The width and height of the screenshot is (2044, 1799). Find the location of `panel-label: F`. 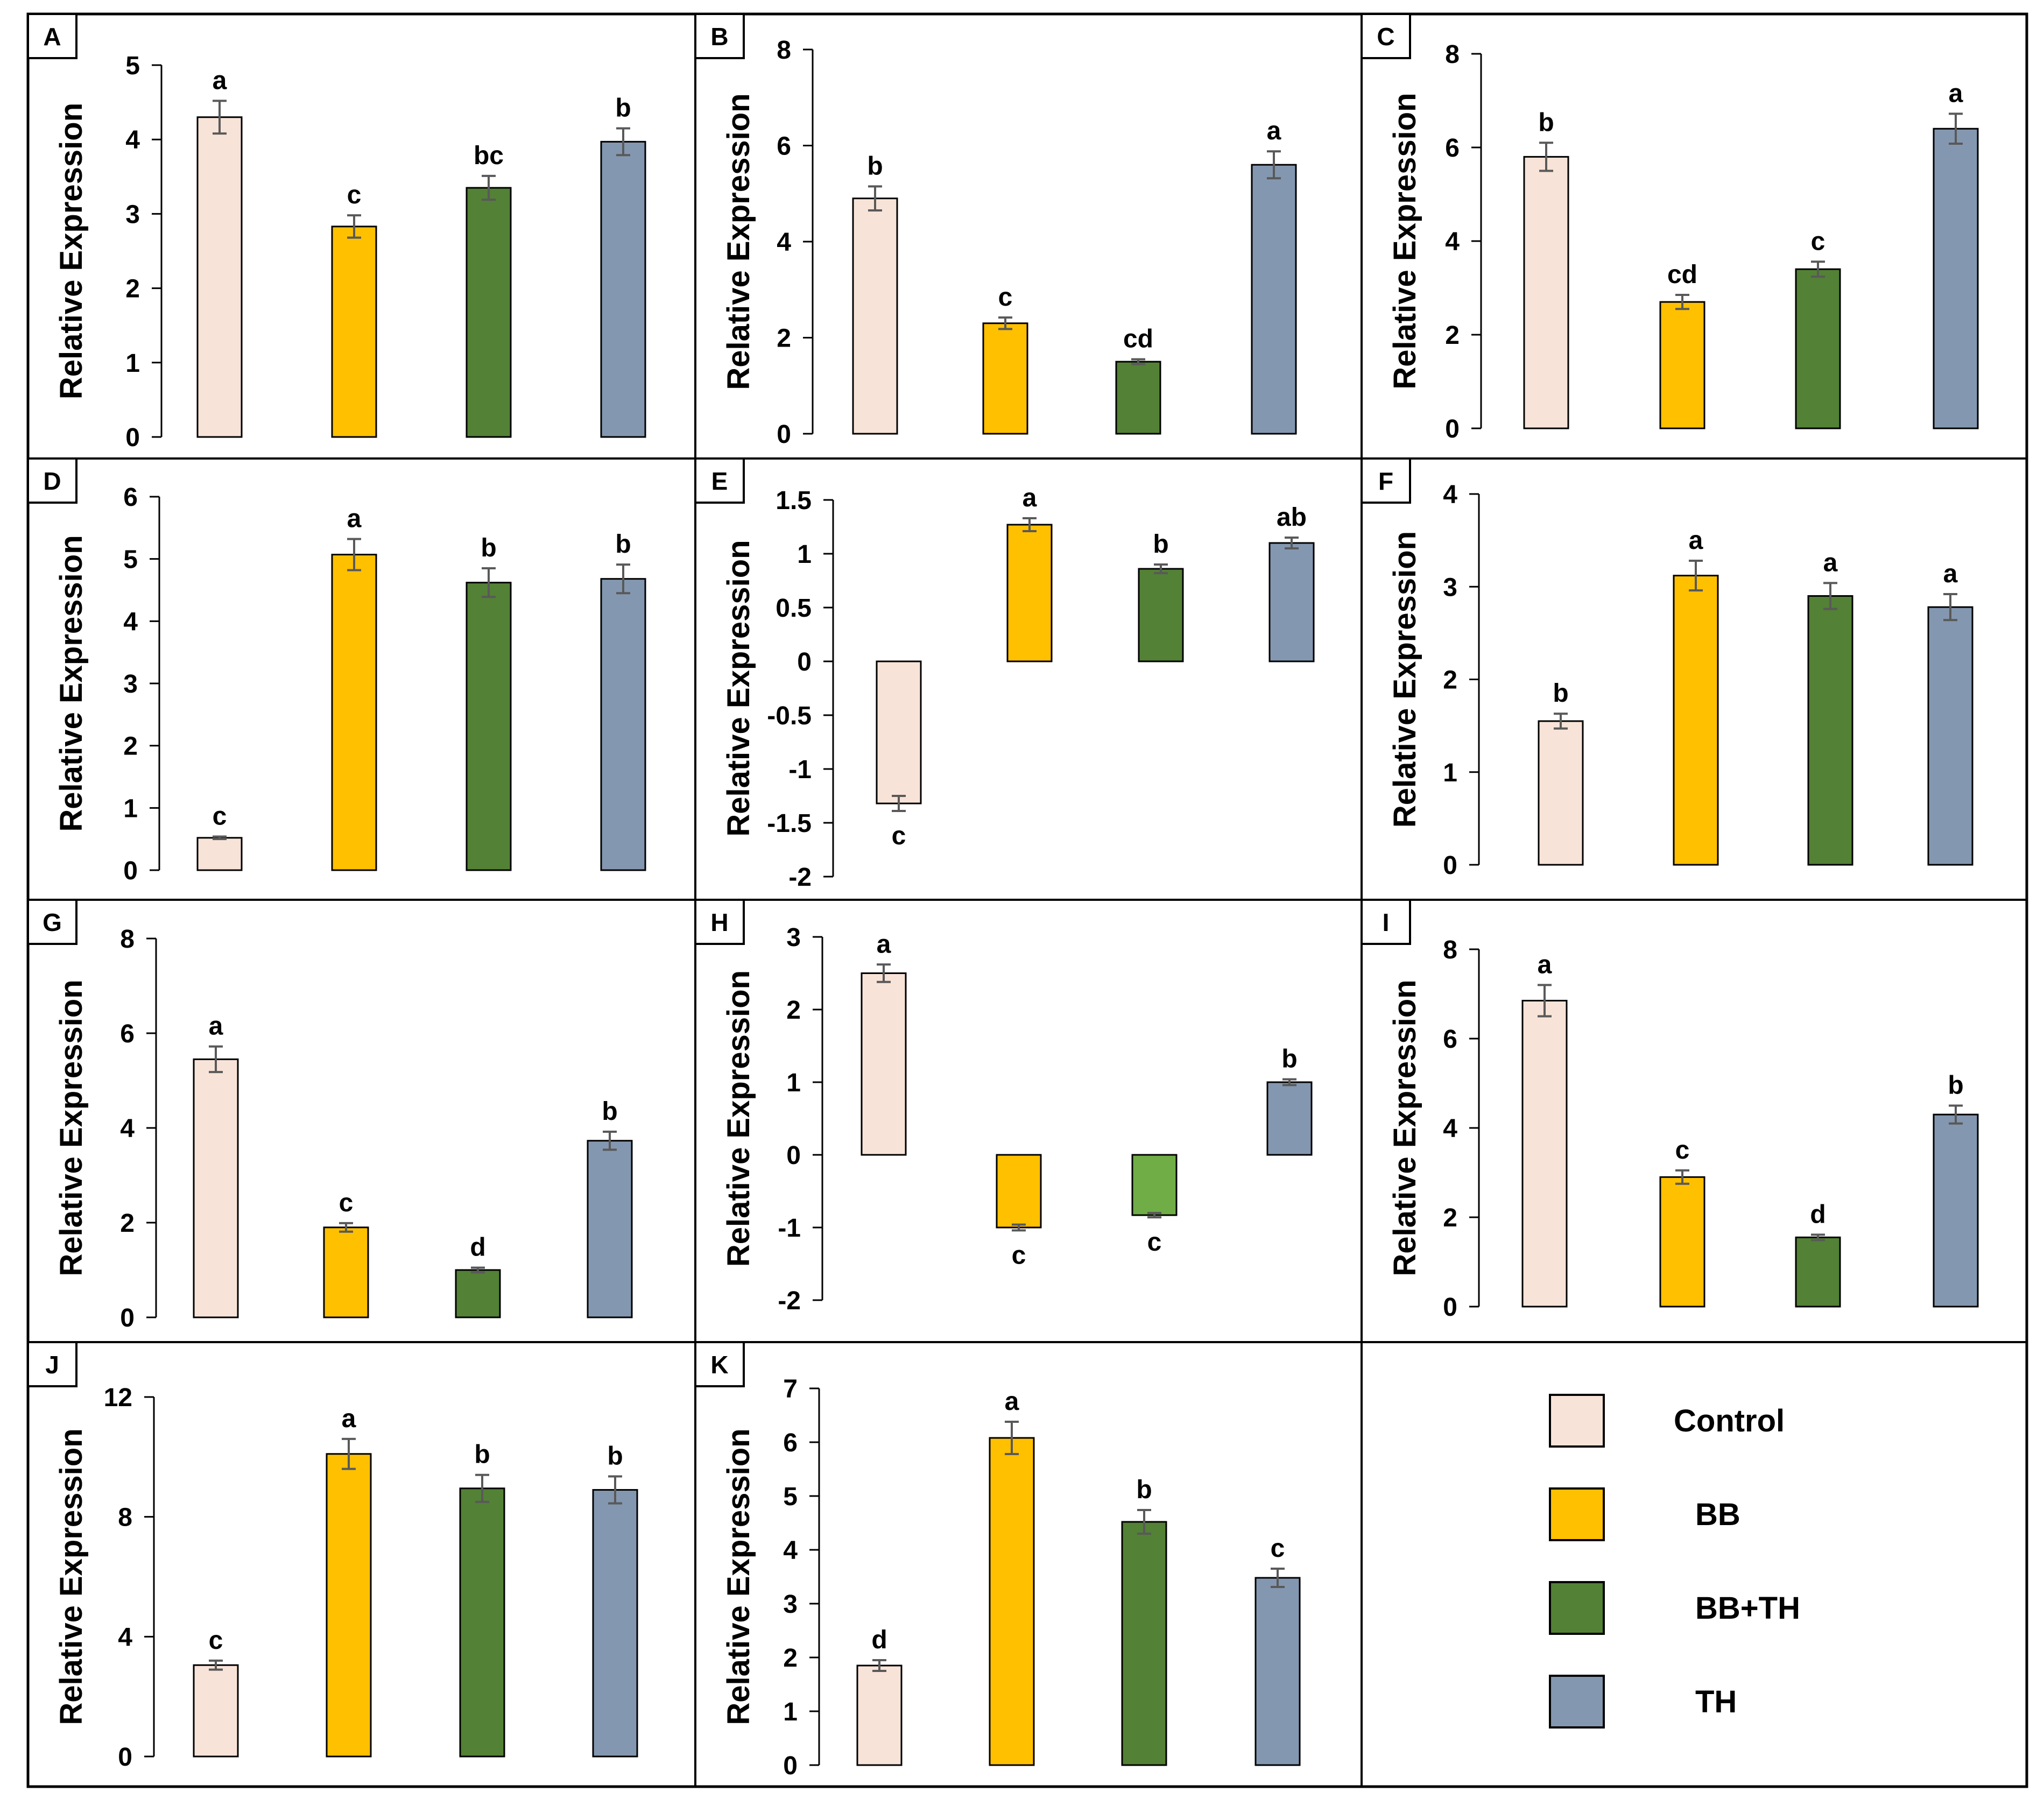

panel-label: F is located at coordinates (1385, 481).